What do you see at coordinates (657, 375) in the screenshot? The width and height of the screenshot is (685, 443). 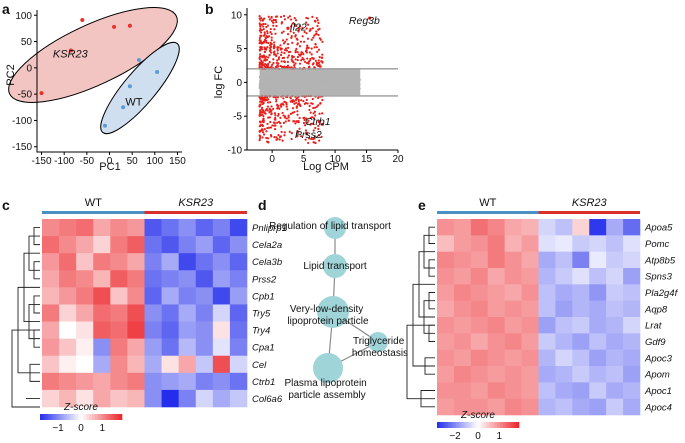 I see `gene-label: Apom` at bounding box center [657, 375].